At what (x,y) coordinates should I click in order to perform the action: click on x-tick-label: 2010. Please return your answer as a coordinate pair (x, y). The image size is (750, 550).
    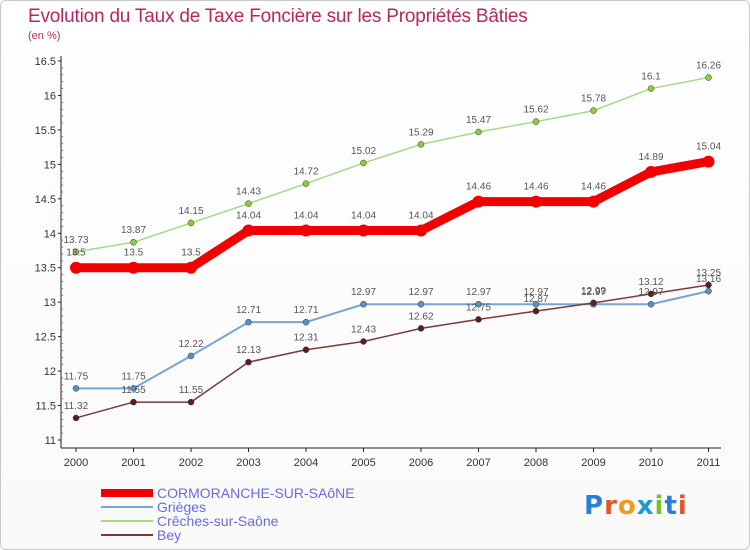
    Looking at the image, I should click on (651, 463).